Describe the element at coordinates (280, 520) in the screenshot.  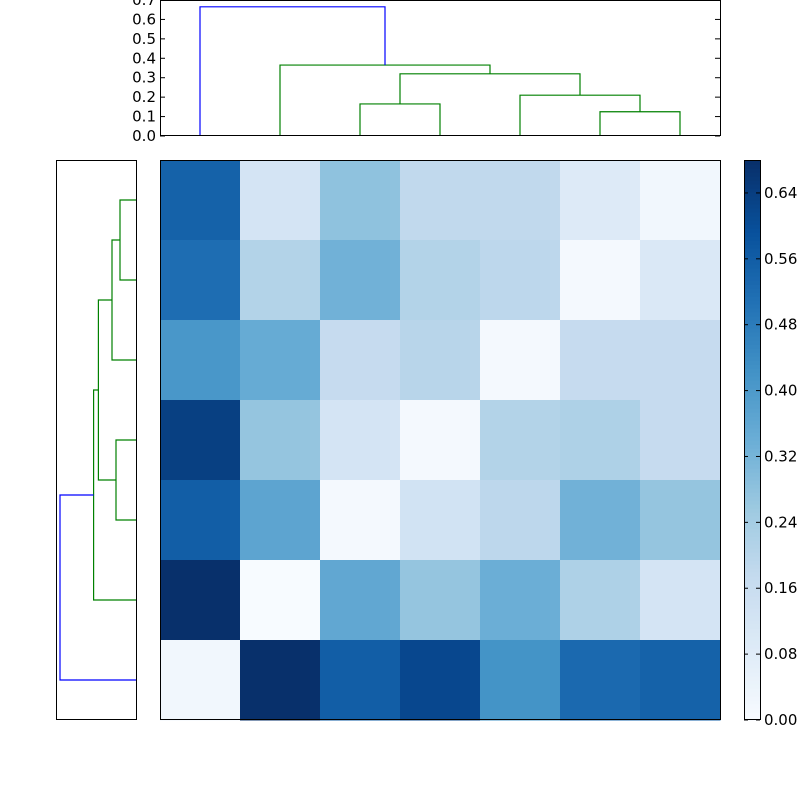
I see `heatmap-cell-r4-c1` at that location.